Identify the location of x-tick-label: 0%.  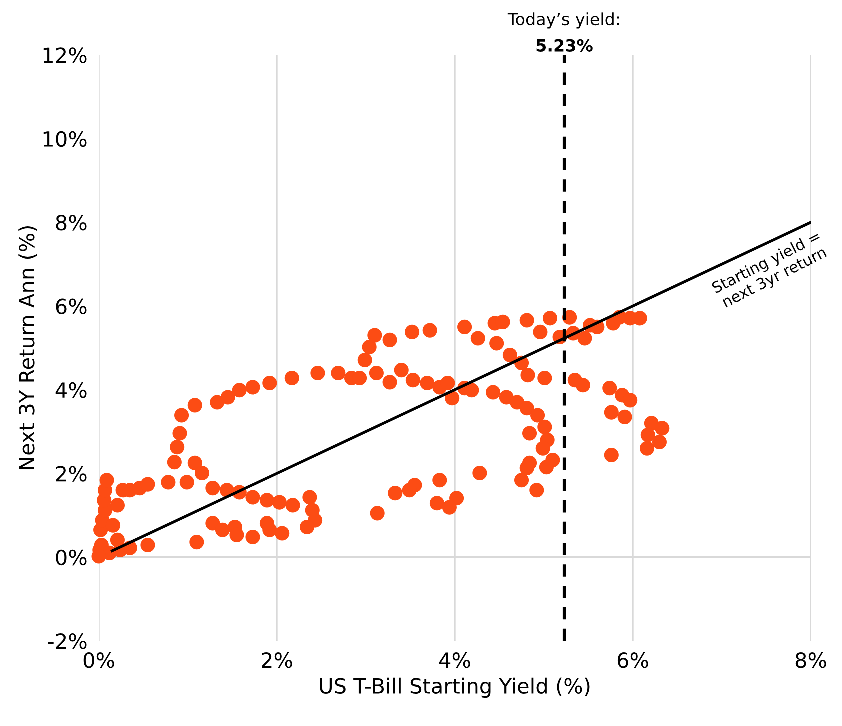
(99, 660).